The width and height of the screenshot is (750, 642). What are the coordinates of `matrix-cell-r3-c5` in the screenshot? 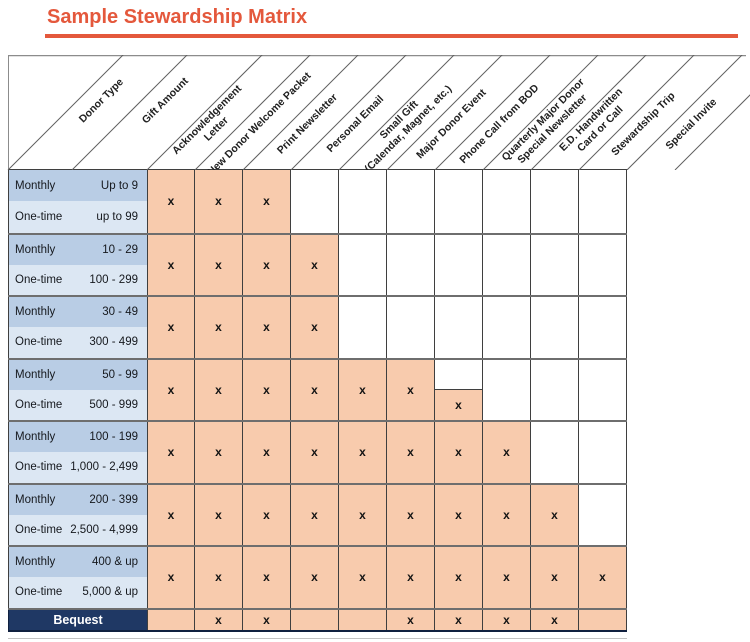 It's located at (363, 327).